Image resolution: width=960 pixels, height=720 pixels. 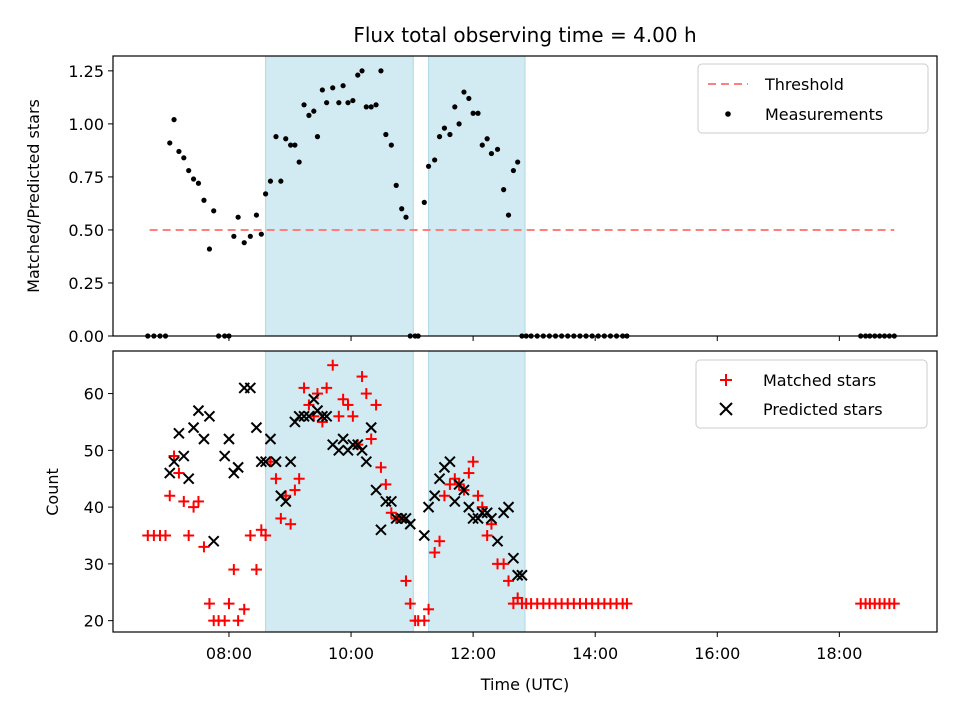 What do you see at coordinates (728, 114) in the screenshot?
I see `legend-measurements-swatch` at bounding box center [728, 114].